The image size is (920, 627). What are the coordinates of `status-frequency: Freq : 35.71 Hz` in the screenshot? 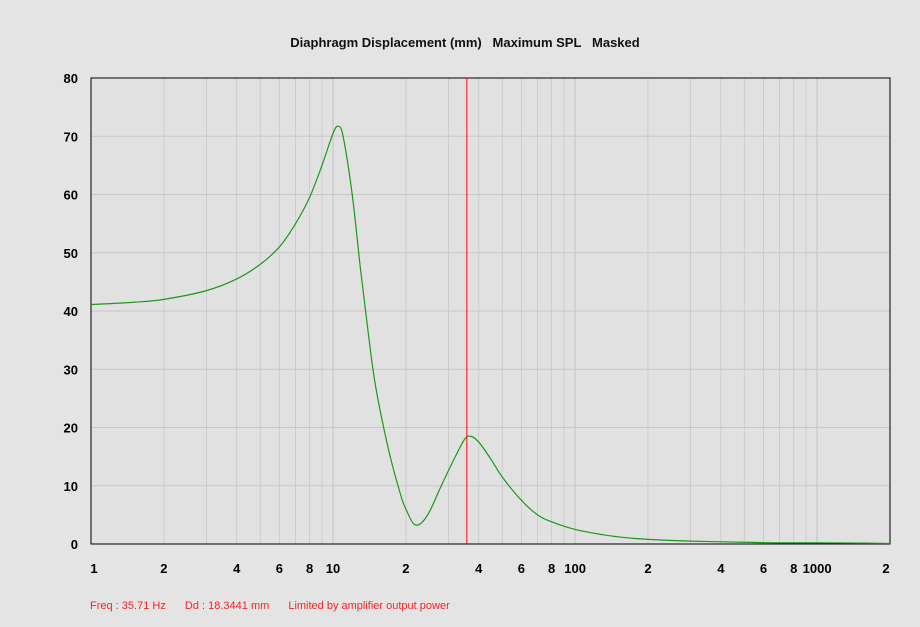 It's located at (128, 606).